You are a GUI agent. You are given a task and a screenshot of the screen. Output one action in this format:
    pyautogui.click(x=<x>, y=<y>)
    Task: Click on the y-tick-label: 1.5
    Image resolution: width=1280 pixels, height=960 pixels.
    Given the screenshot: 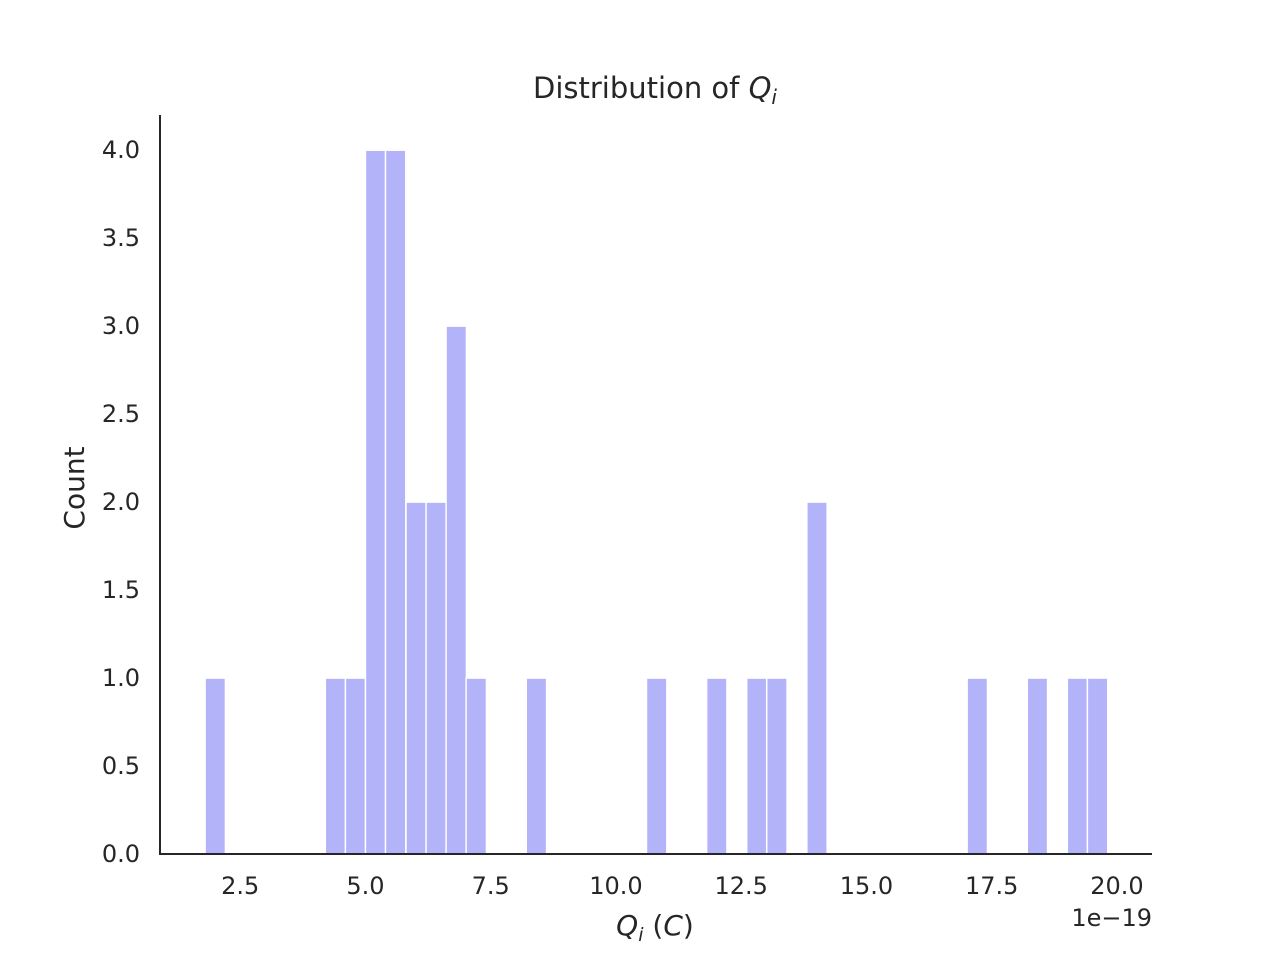 What is the action you would take?
    pyautogui.click(x=121, y=590)
    